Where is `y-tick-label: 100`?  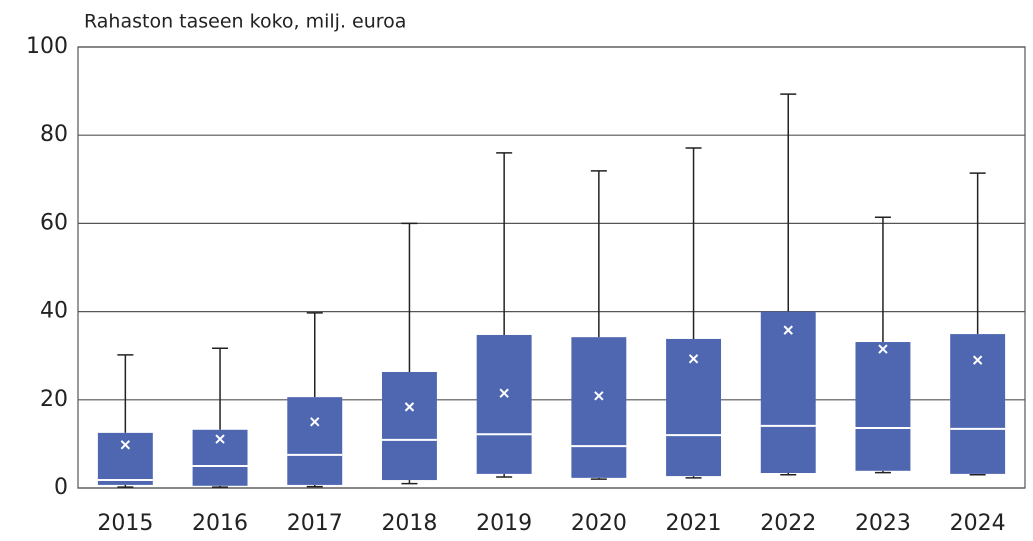 y-tick-label: 100 is located at coordinates (47, 46).